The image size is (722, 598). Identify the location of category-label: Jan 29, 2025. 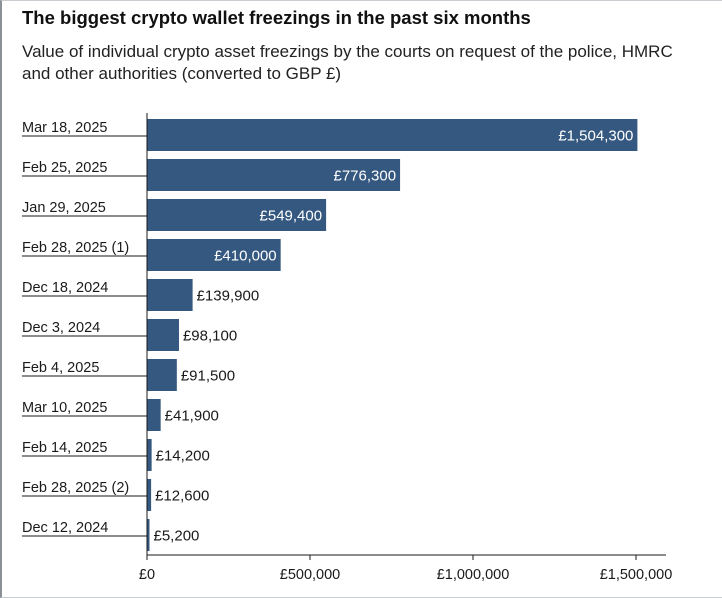
(64, 208).